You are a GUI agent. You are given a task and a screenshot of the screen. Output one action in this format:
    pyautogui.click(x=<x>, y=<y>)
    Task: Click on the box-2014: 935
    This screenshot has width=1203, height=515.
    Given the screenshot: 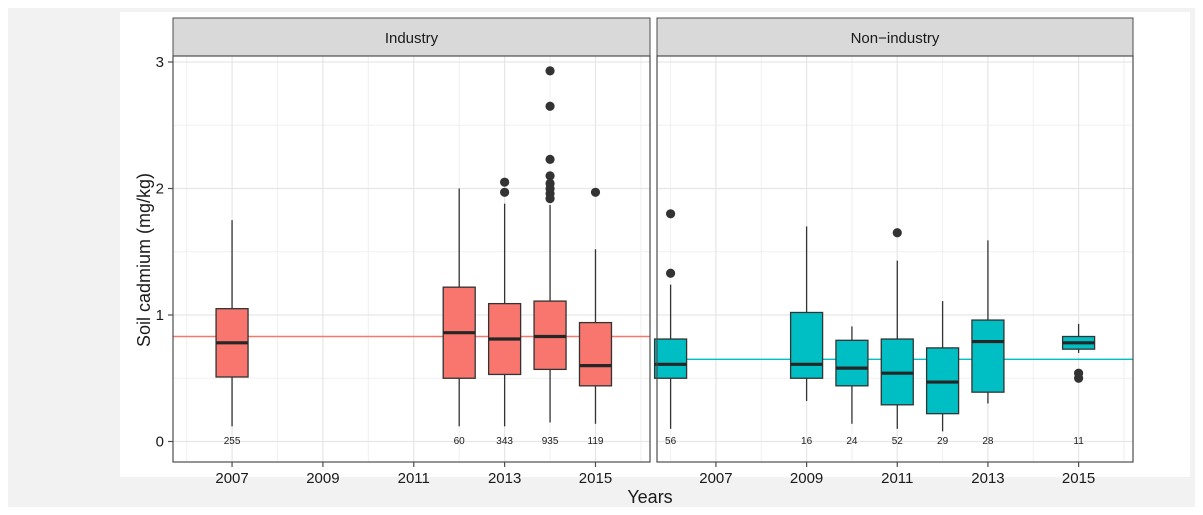 What is the action you would take?
    pyautogui.click(x=550, y=256)
    